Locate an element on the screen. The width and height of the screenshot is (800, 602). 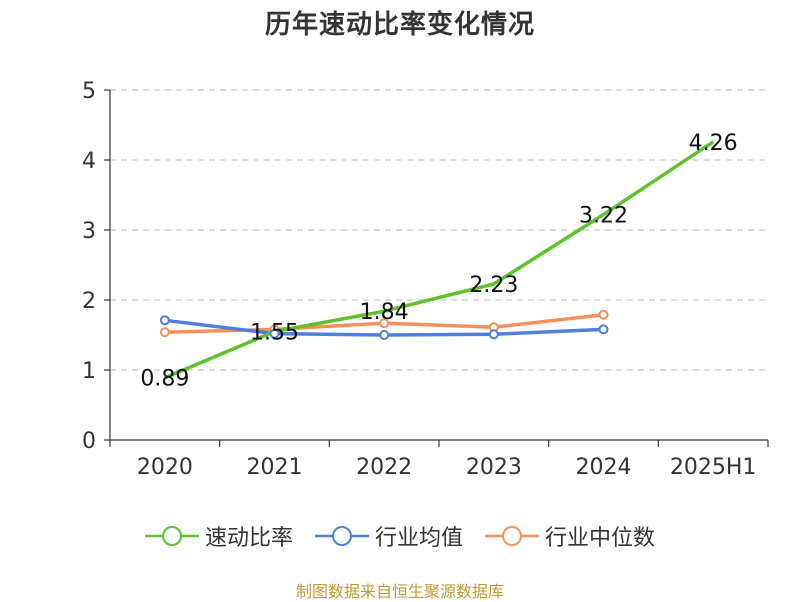
legend: 速动比率 行业均值 行业中位数 is located at coordinates (400, 536).